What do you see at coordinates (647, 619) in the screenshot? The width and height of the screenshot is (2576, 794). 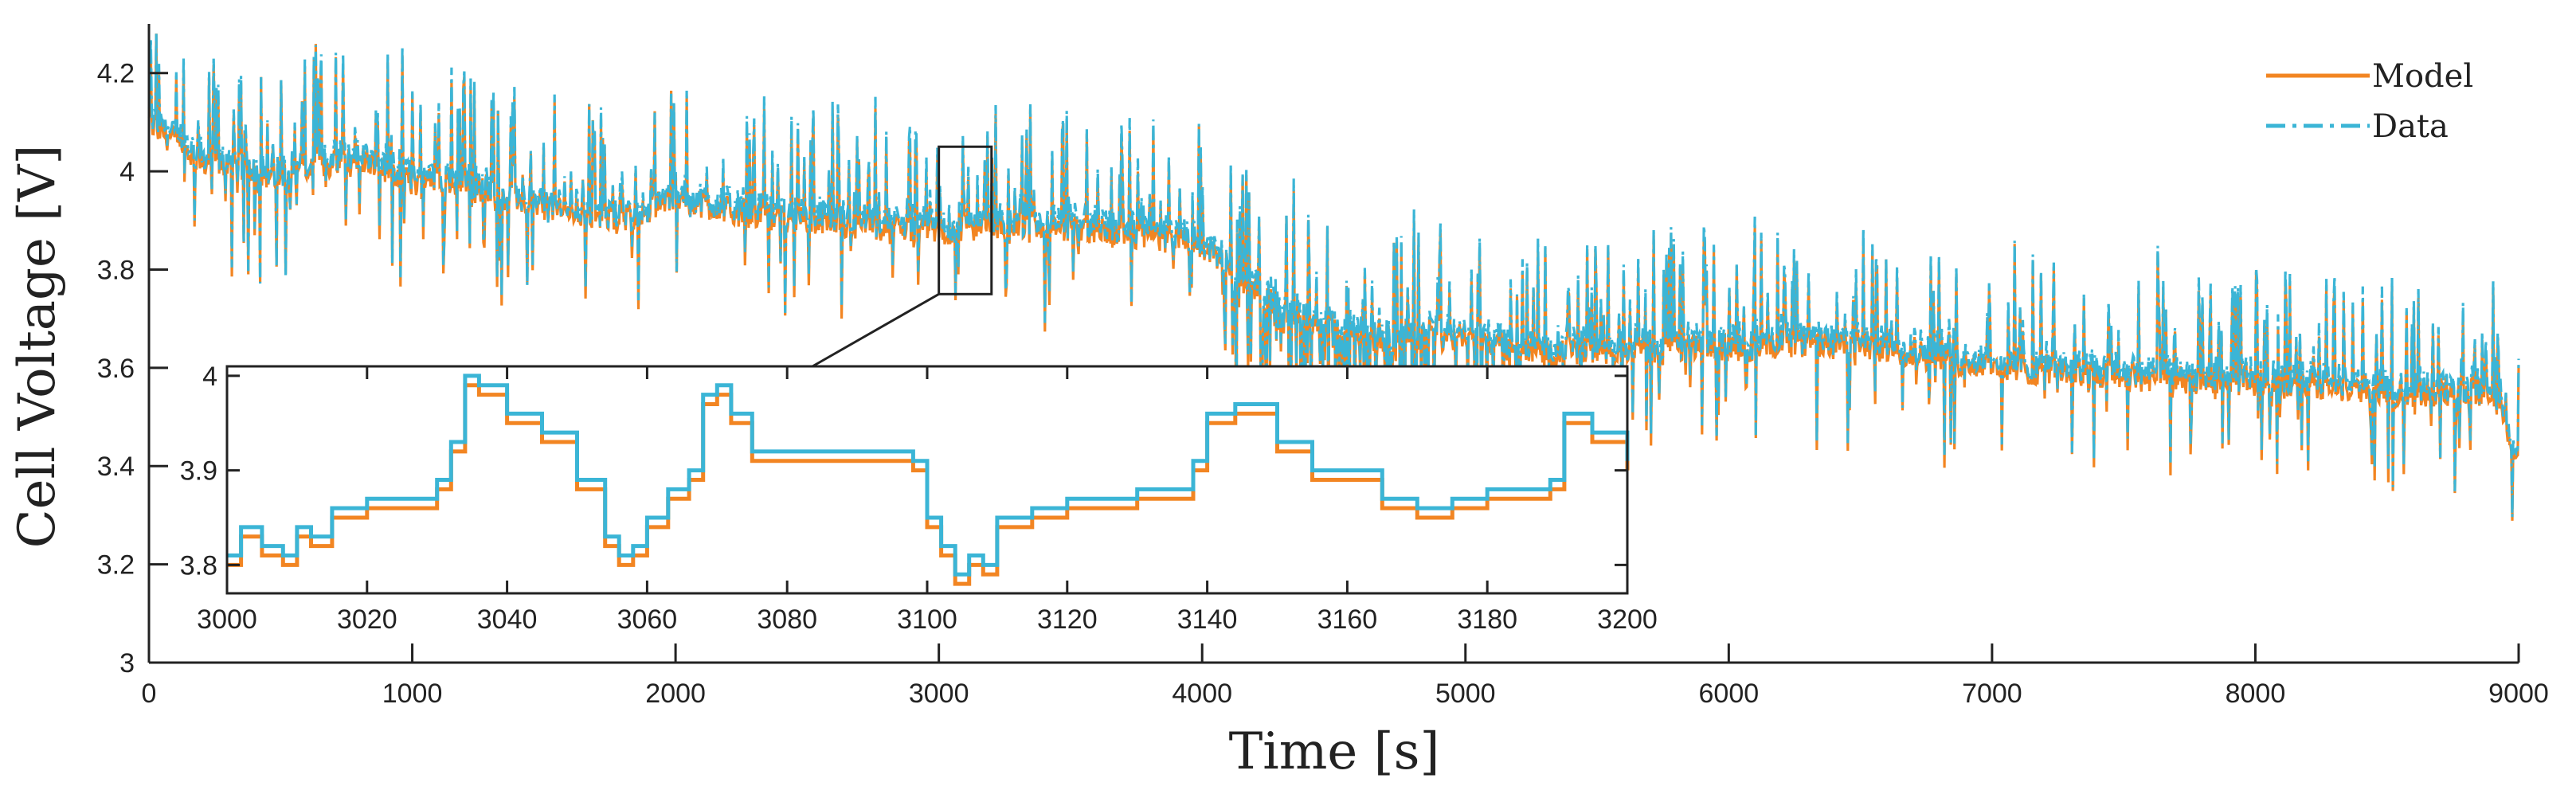 I see `inset-x-tick-label: 3060` at bounding box center [647, 619].